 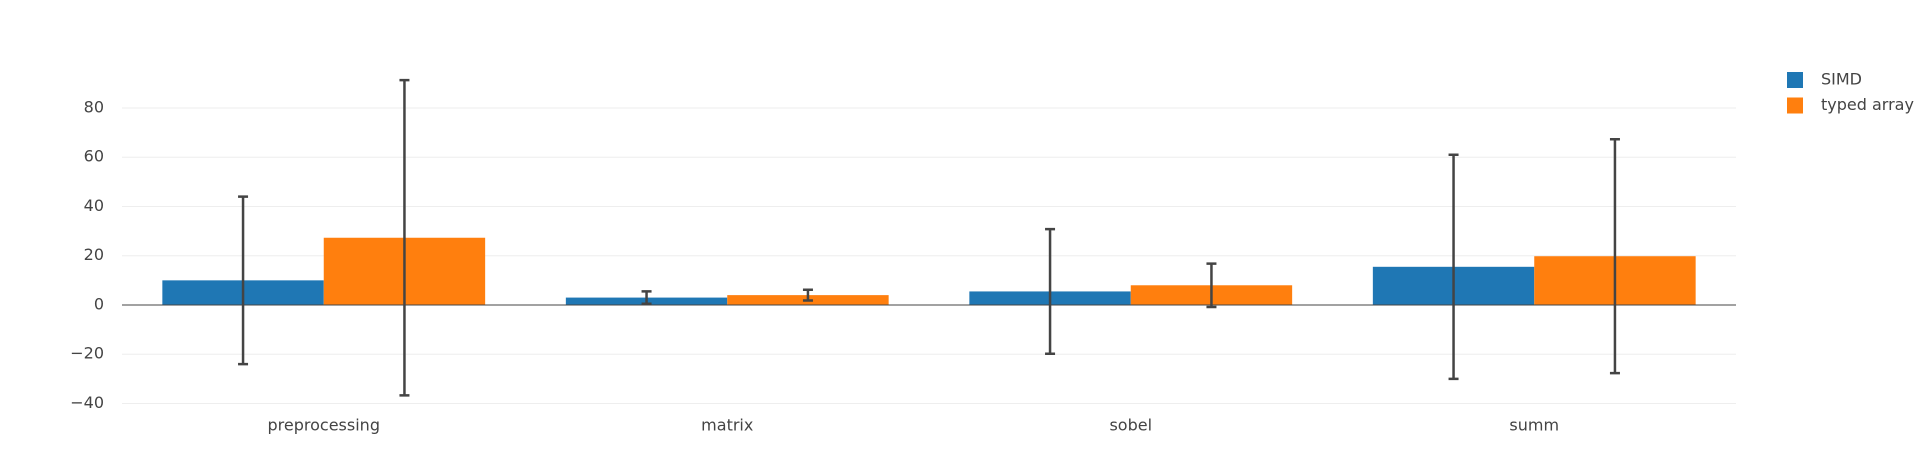 What do you see at coordinates (87, 353) in the screenshot?
I see `y-tick-label: −20` at bounding box center [87, 353].